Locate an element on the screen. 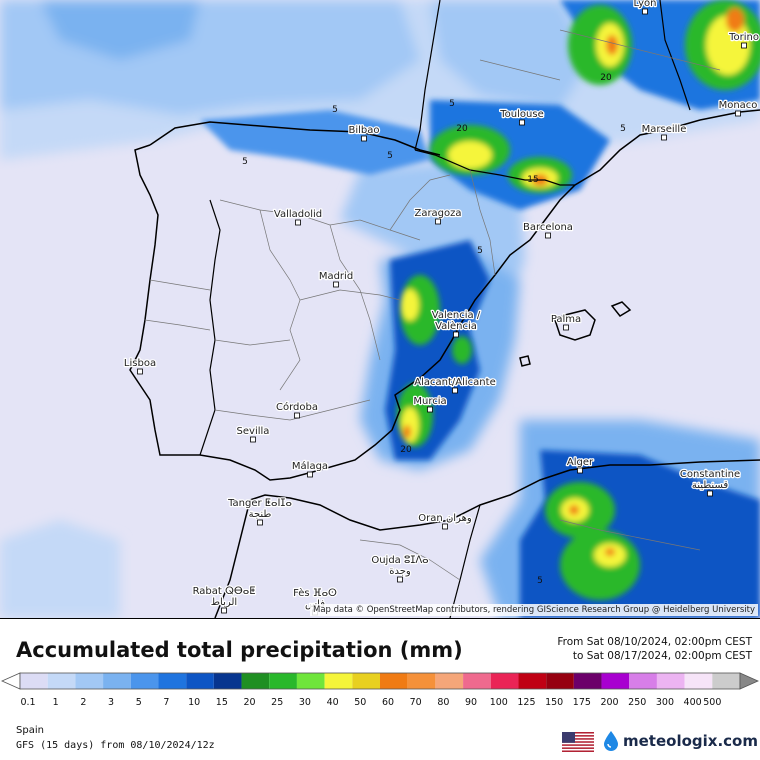 This screenshot has height=760, width=760. scale-tick-label: 500 is located at coordinates (712, 702).